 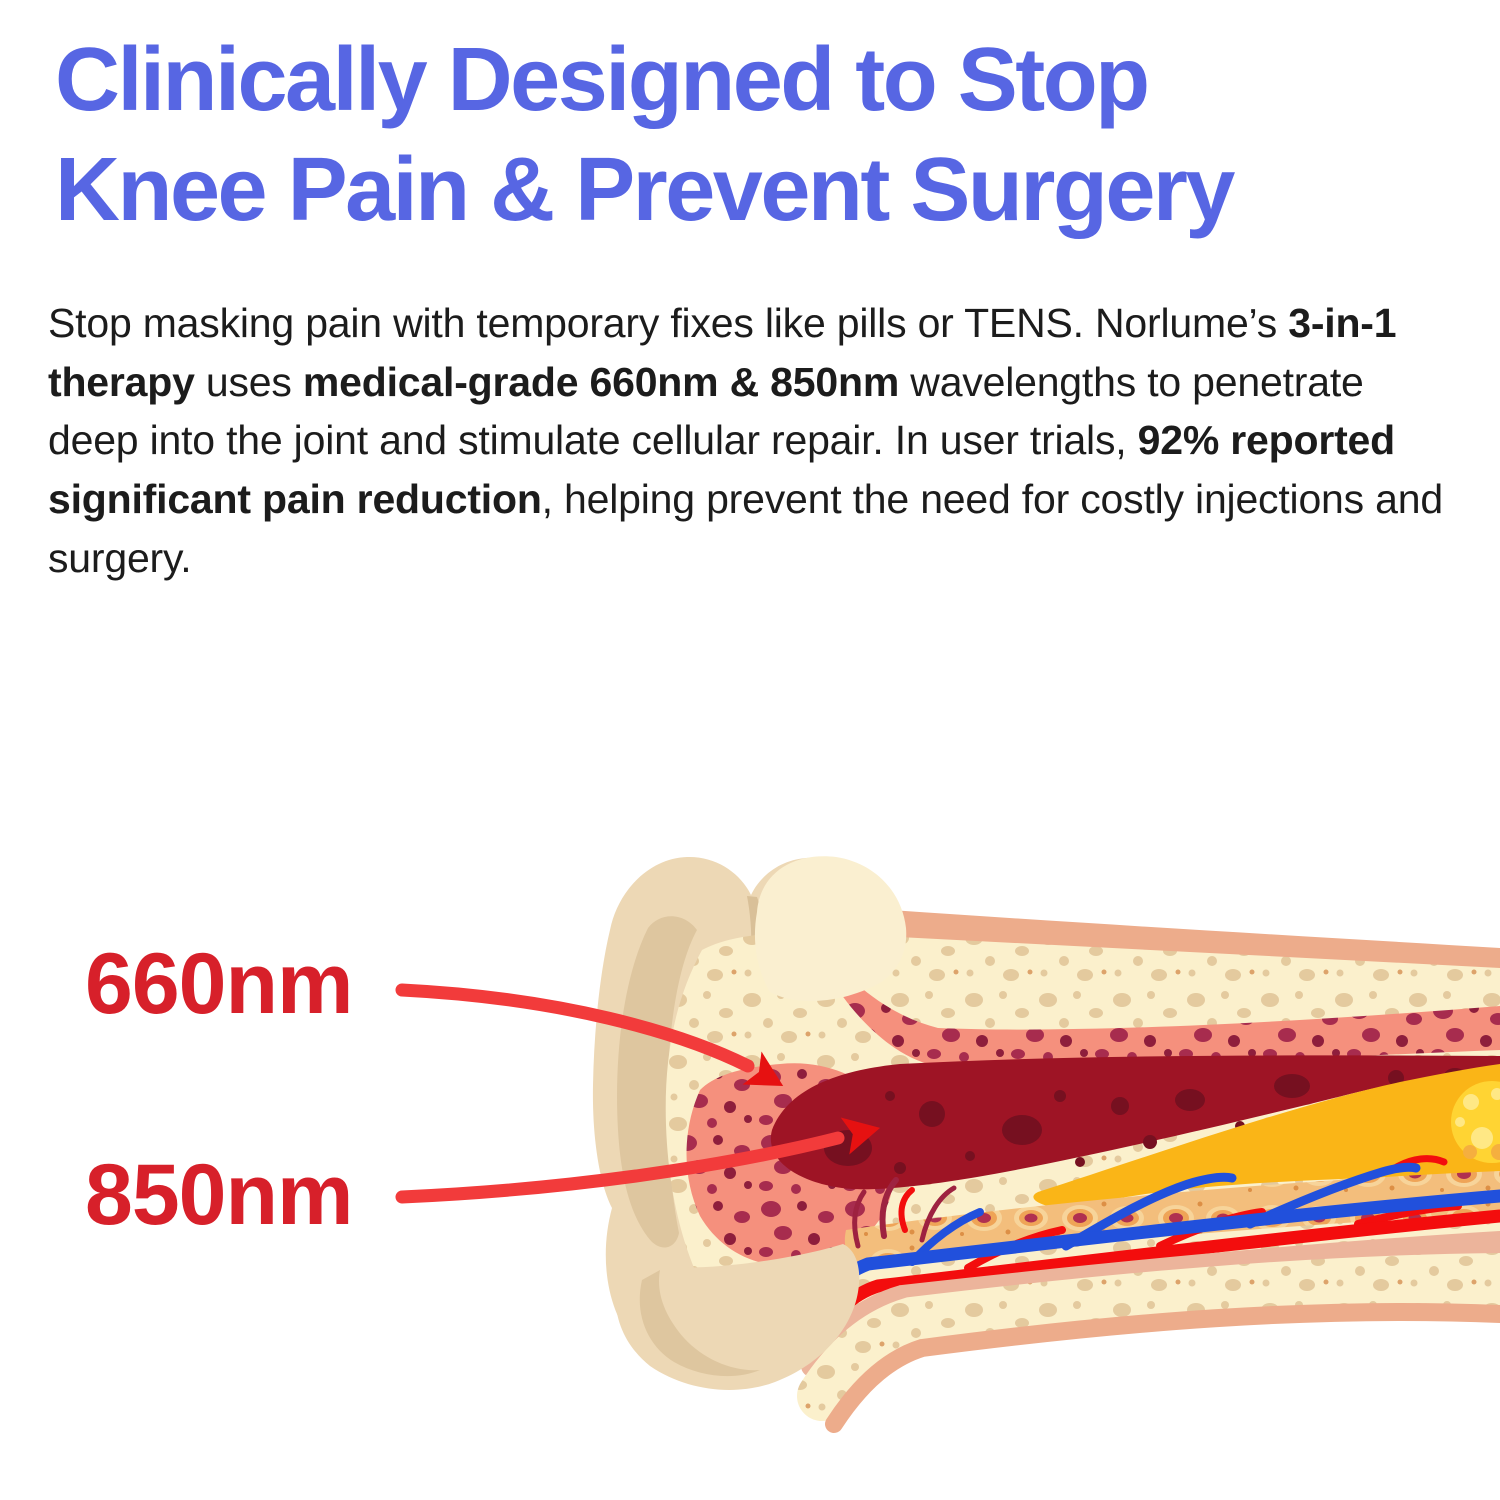 What do you see at coordinates (602, 80) in the screenshot?
I see `page-title-line-1: Clinically Designed to Stop` at bounding box center [602, 80].